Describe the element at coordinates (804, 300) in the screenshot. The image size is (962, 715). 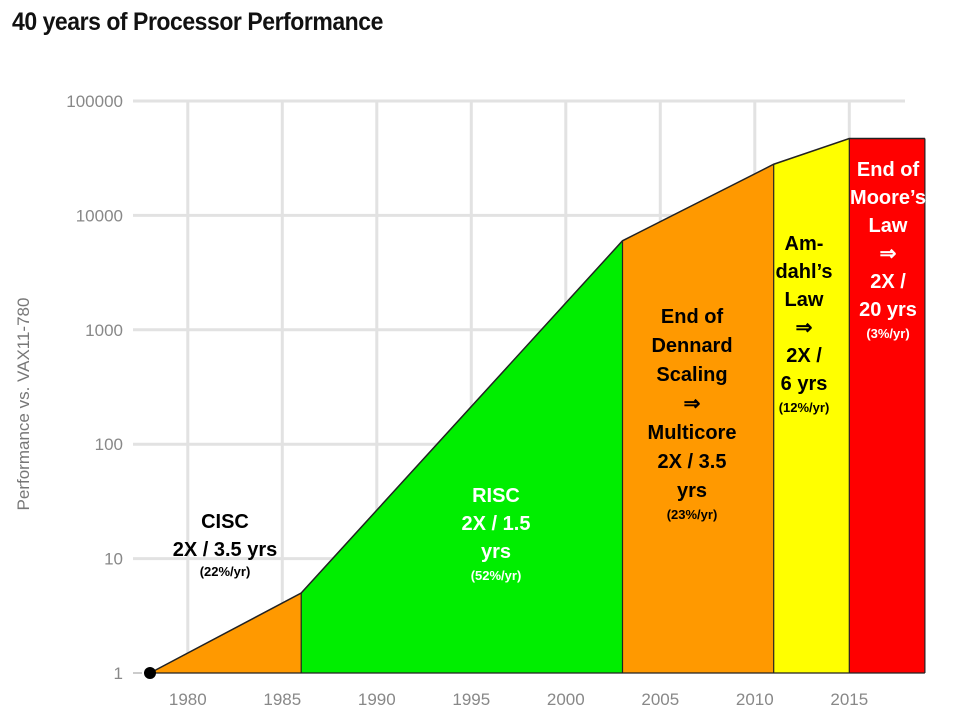
I see `era-label-amdahl: Law` at that location.